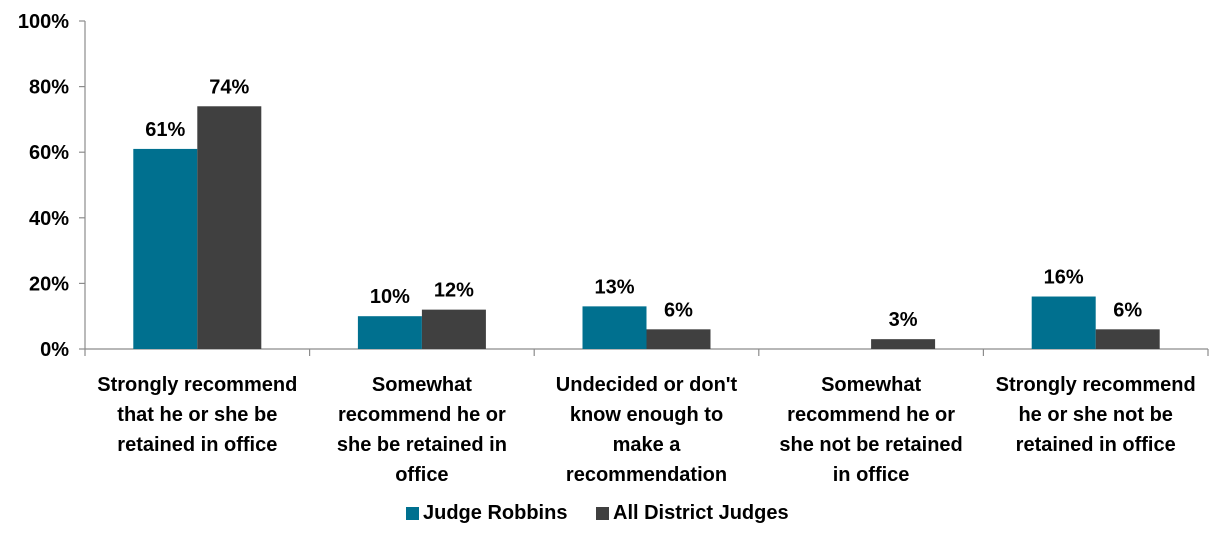  Describe the element at coordinates (229, 87) in the screenshot. I see `data-label: 74%` at that location.